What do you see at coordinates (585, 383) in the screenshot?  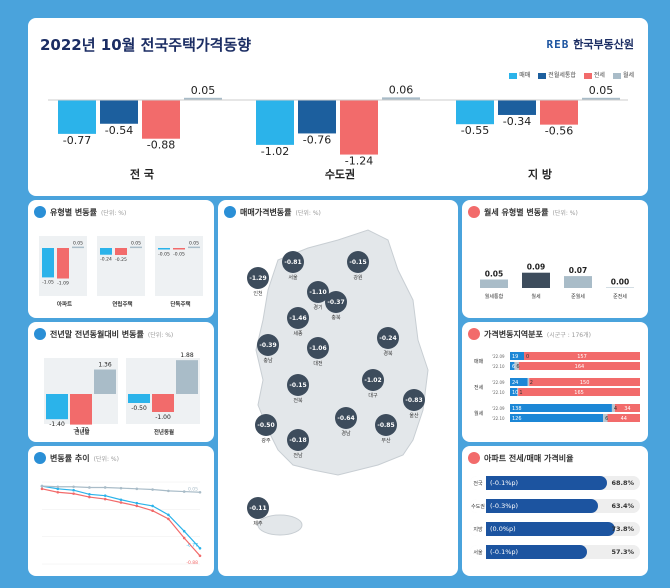 I see `value-down: 150` at bounding box center [585, 383].